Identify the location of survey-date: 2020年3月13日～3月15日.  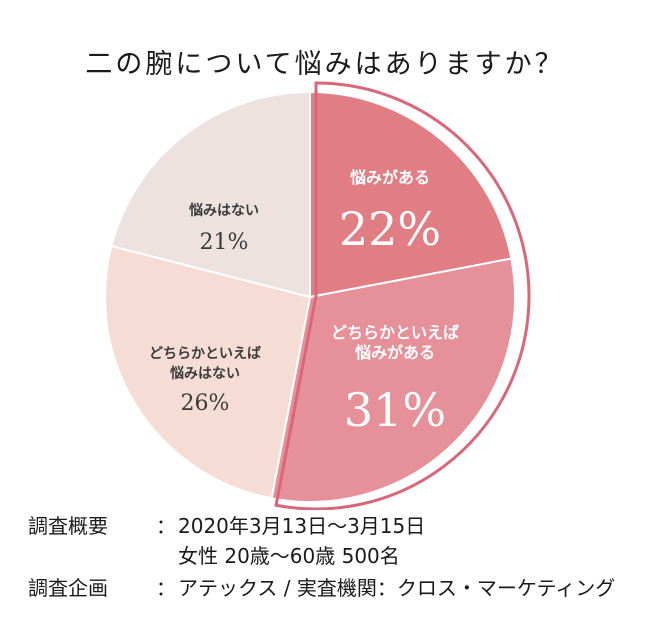
(302, 526).